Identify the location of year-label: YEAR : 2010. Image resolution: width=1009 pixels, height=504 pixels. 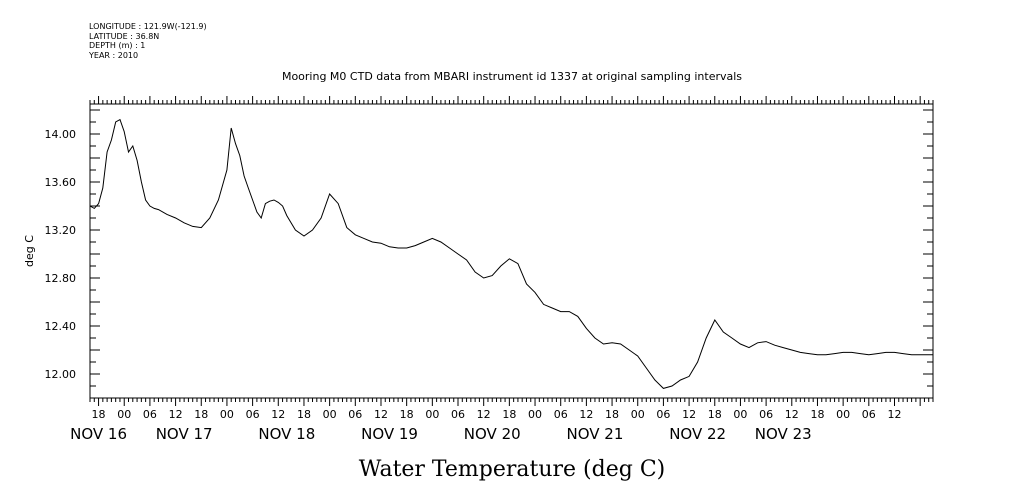
(114, 55).